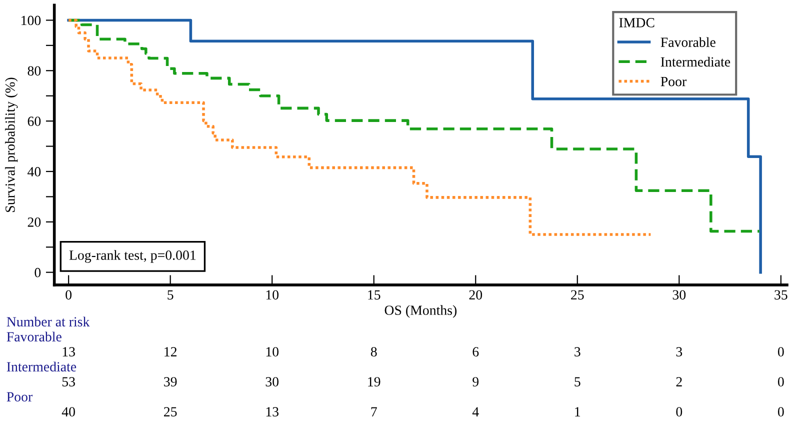 The height and width of the screenshot is (424, 799). I want to click on text: 12, so click(170, 351).